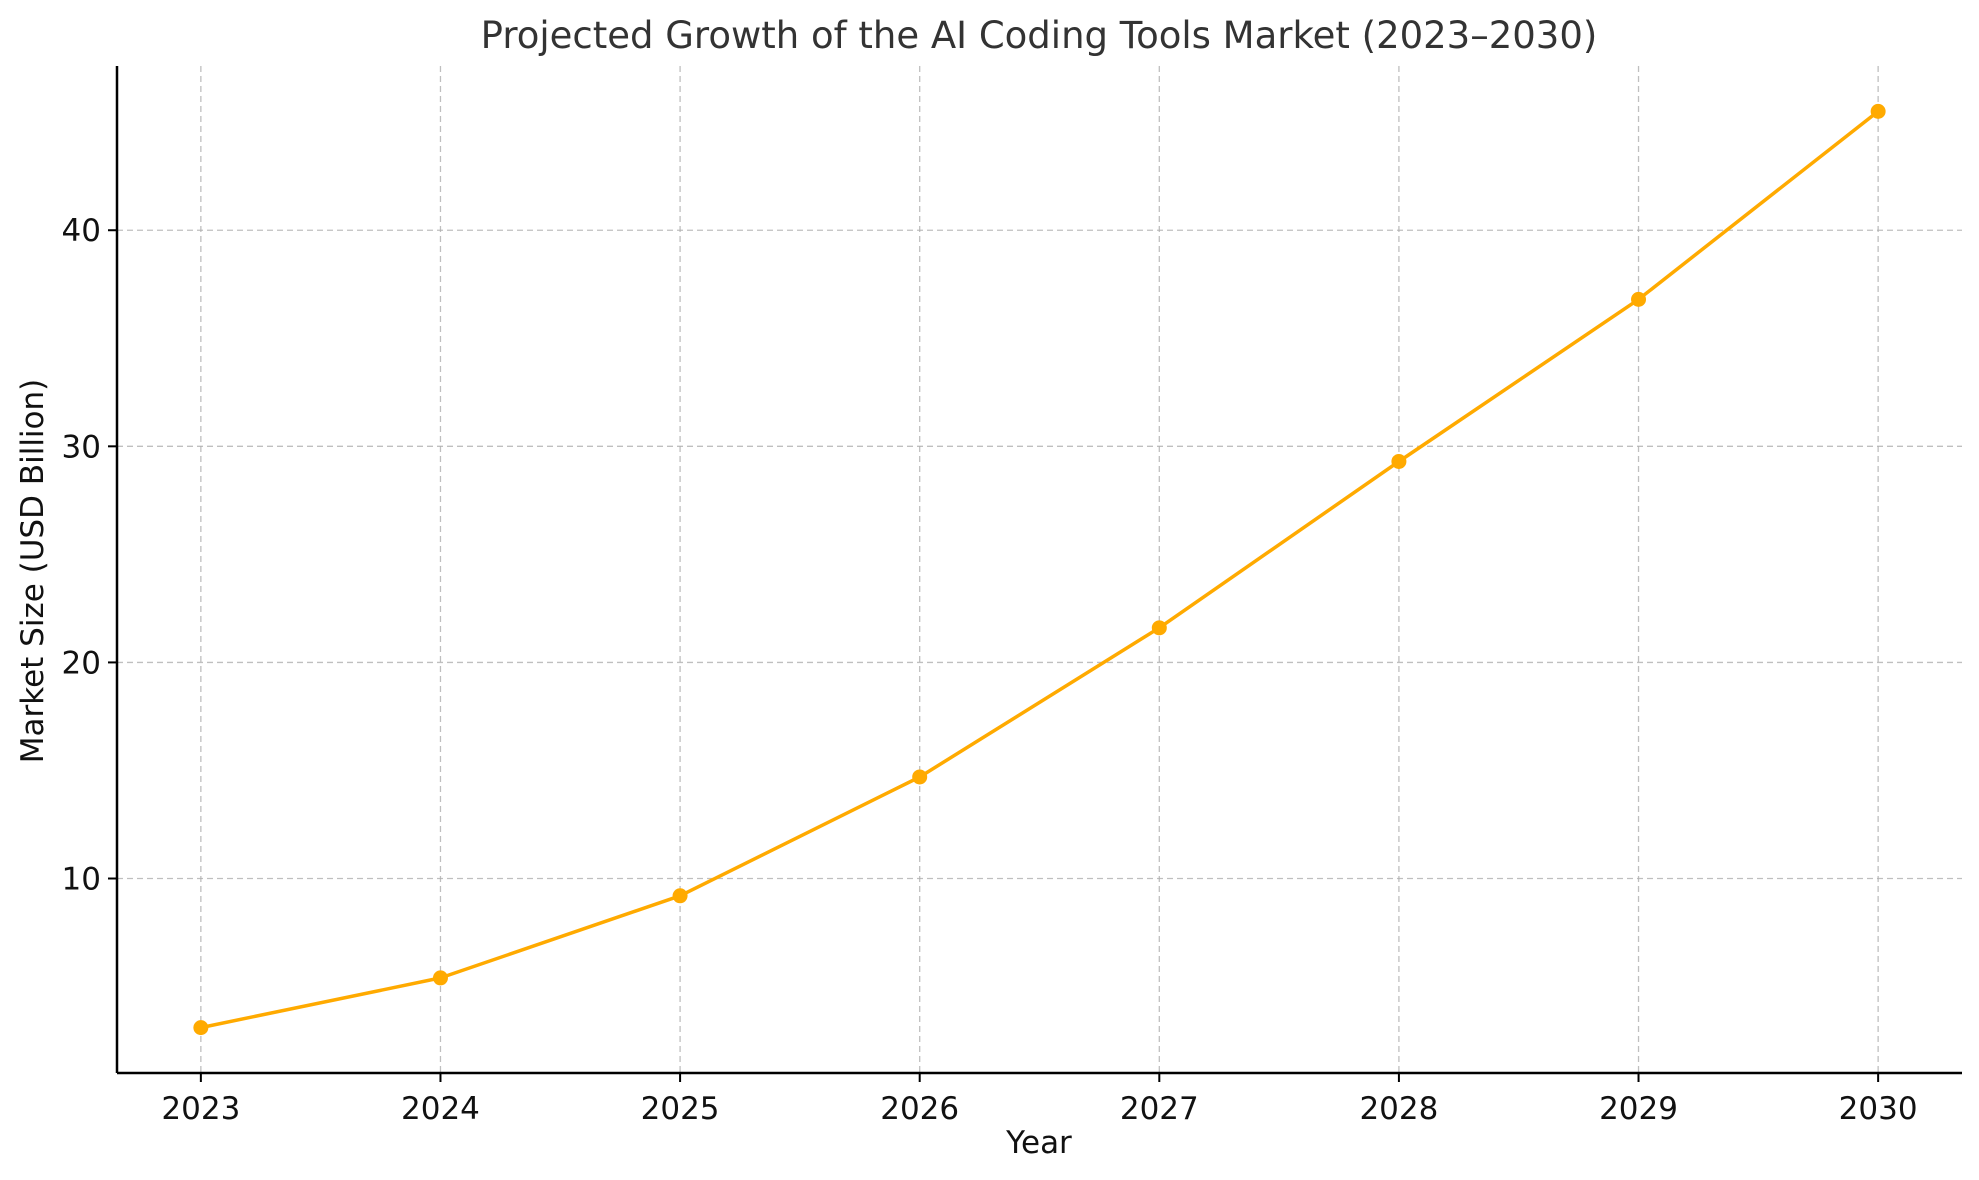 This screenshot has height=1180, width=1979. I want to click on x-tick-label: 2025, so click(680, 1109).